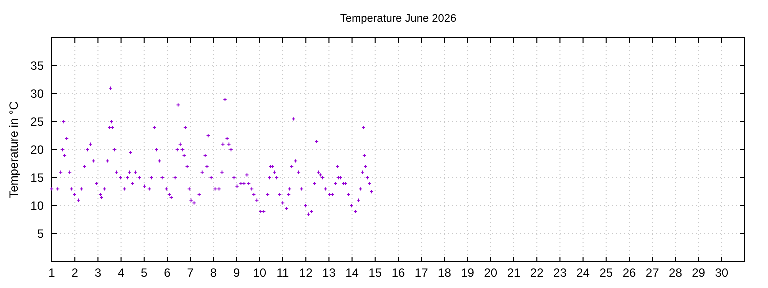 Image resolution: width=768 pixels, height=288 pixels. What do you see at coordinates (676, 273) in the screenshot?
I see `x-tick-label: 28` at bounding box center [676, 273].